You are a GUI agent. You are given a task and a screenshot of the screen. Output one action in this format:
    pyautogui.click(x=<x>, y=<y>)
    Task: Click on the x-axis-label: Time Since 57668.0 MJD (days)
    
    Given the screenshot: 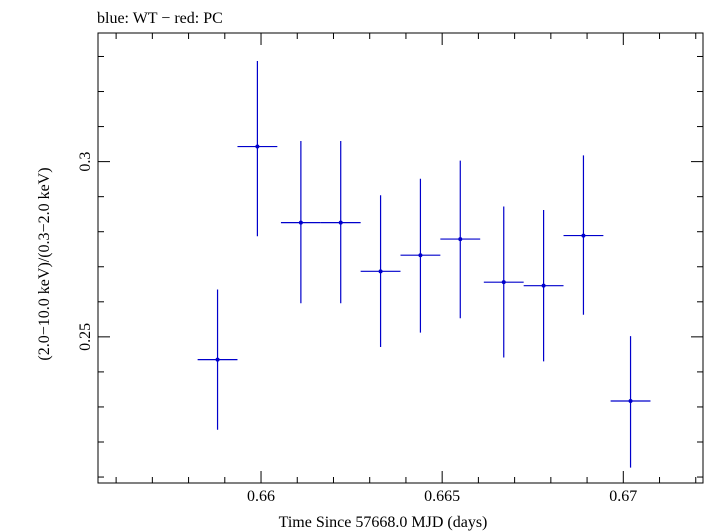 What is the action you would take?
    pyautogui.click(x=383, y=522)
    